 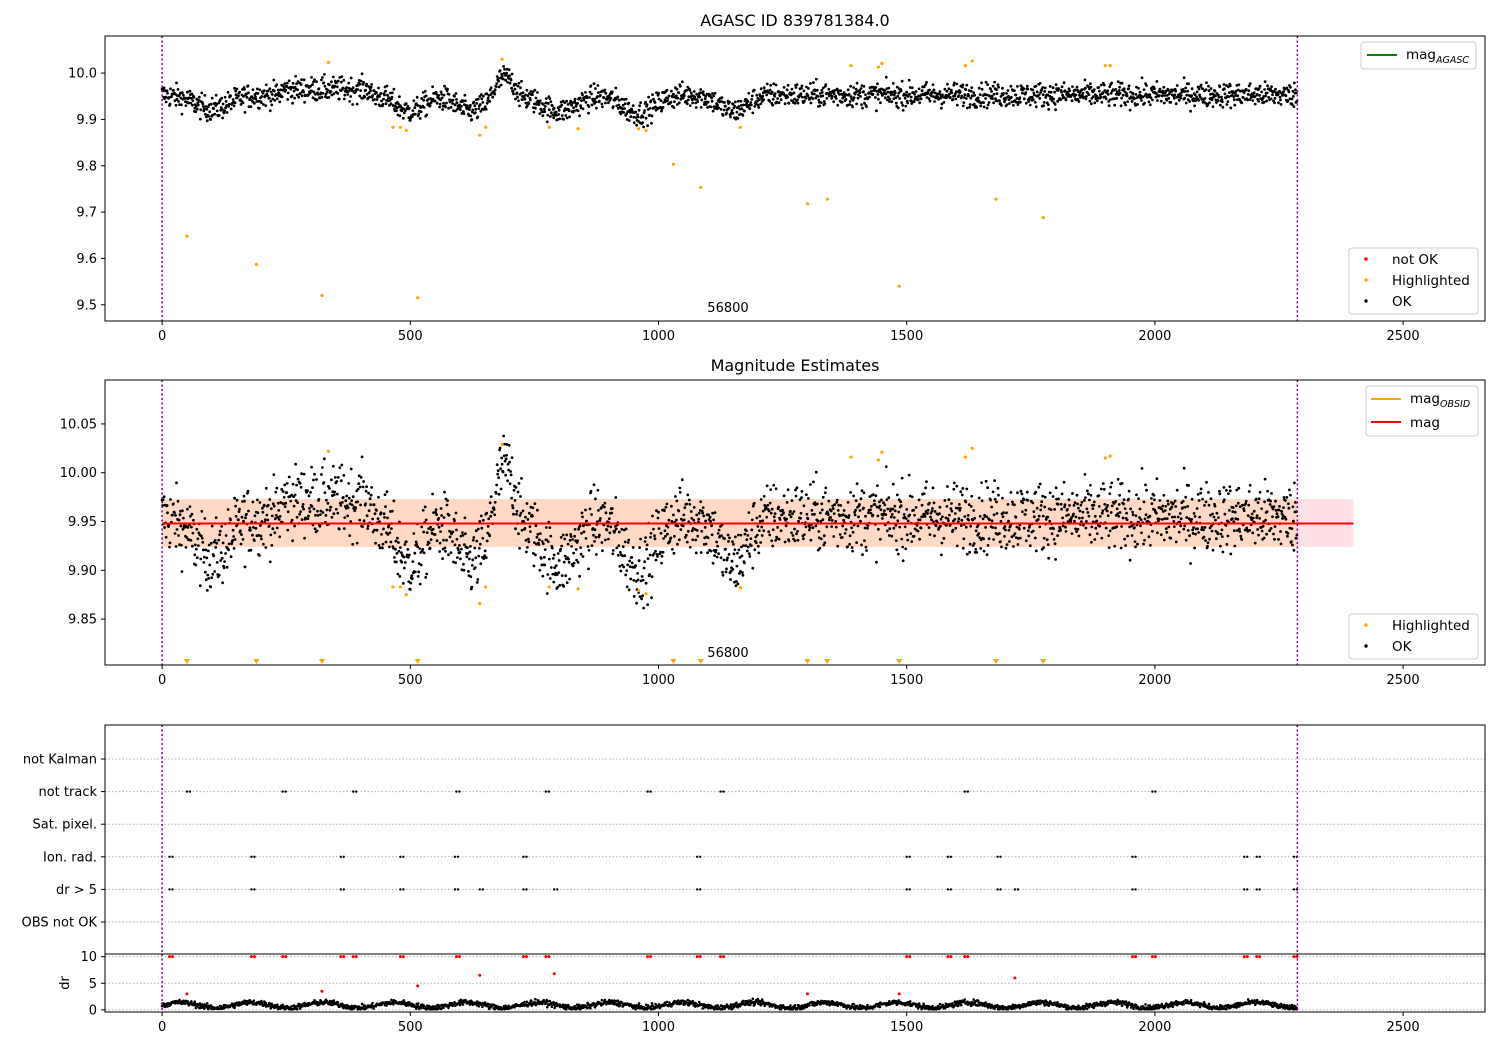 What do you see at coordinates (162, 680) in the screenshot?
I see `x-tick-label: 0` at bounding box center [162, 680].